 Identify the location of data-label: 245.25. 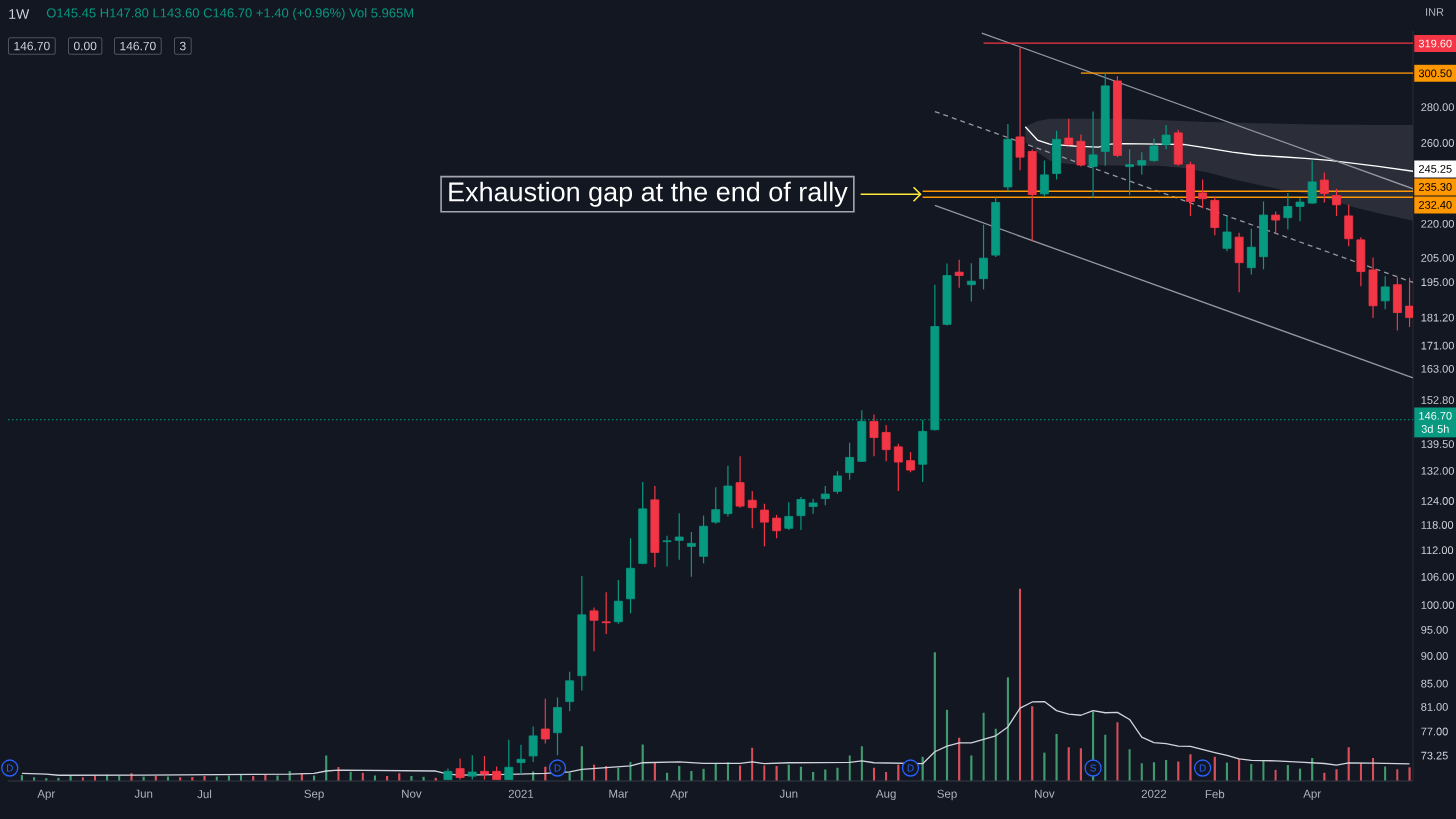
(1435, 169).